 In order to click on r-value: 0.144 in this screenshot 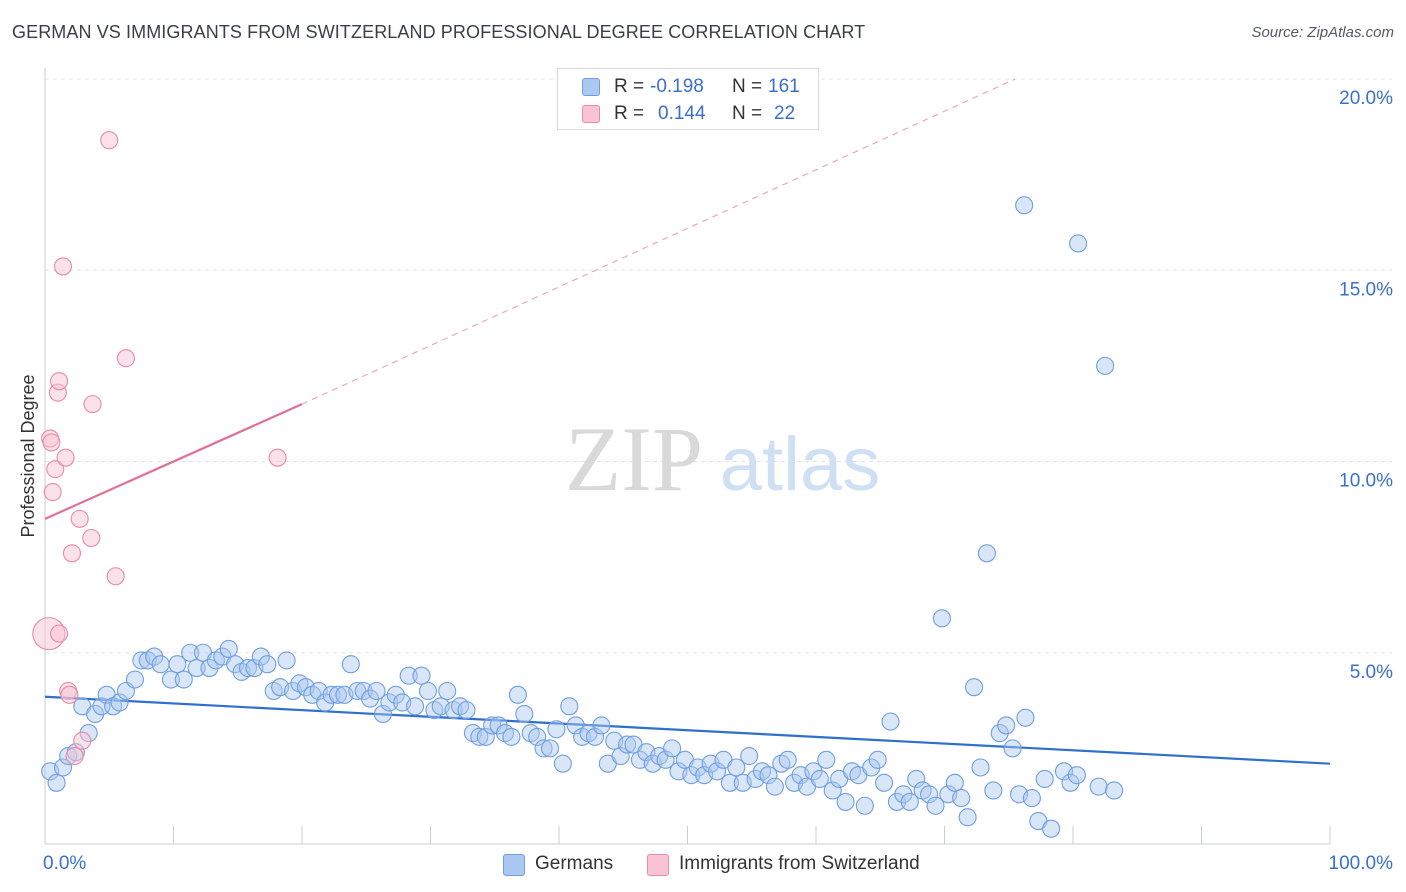, I will do `click(682, 113)`.